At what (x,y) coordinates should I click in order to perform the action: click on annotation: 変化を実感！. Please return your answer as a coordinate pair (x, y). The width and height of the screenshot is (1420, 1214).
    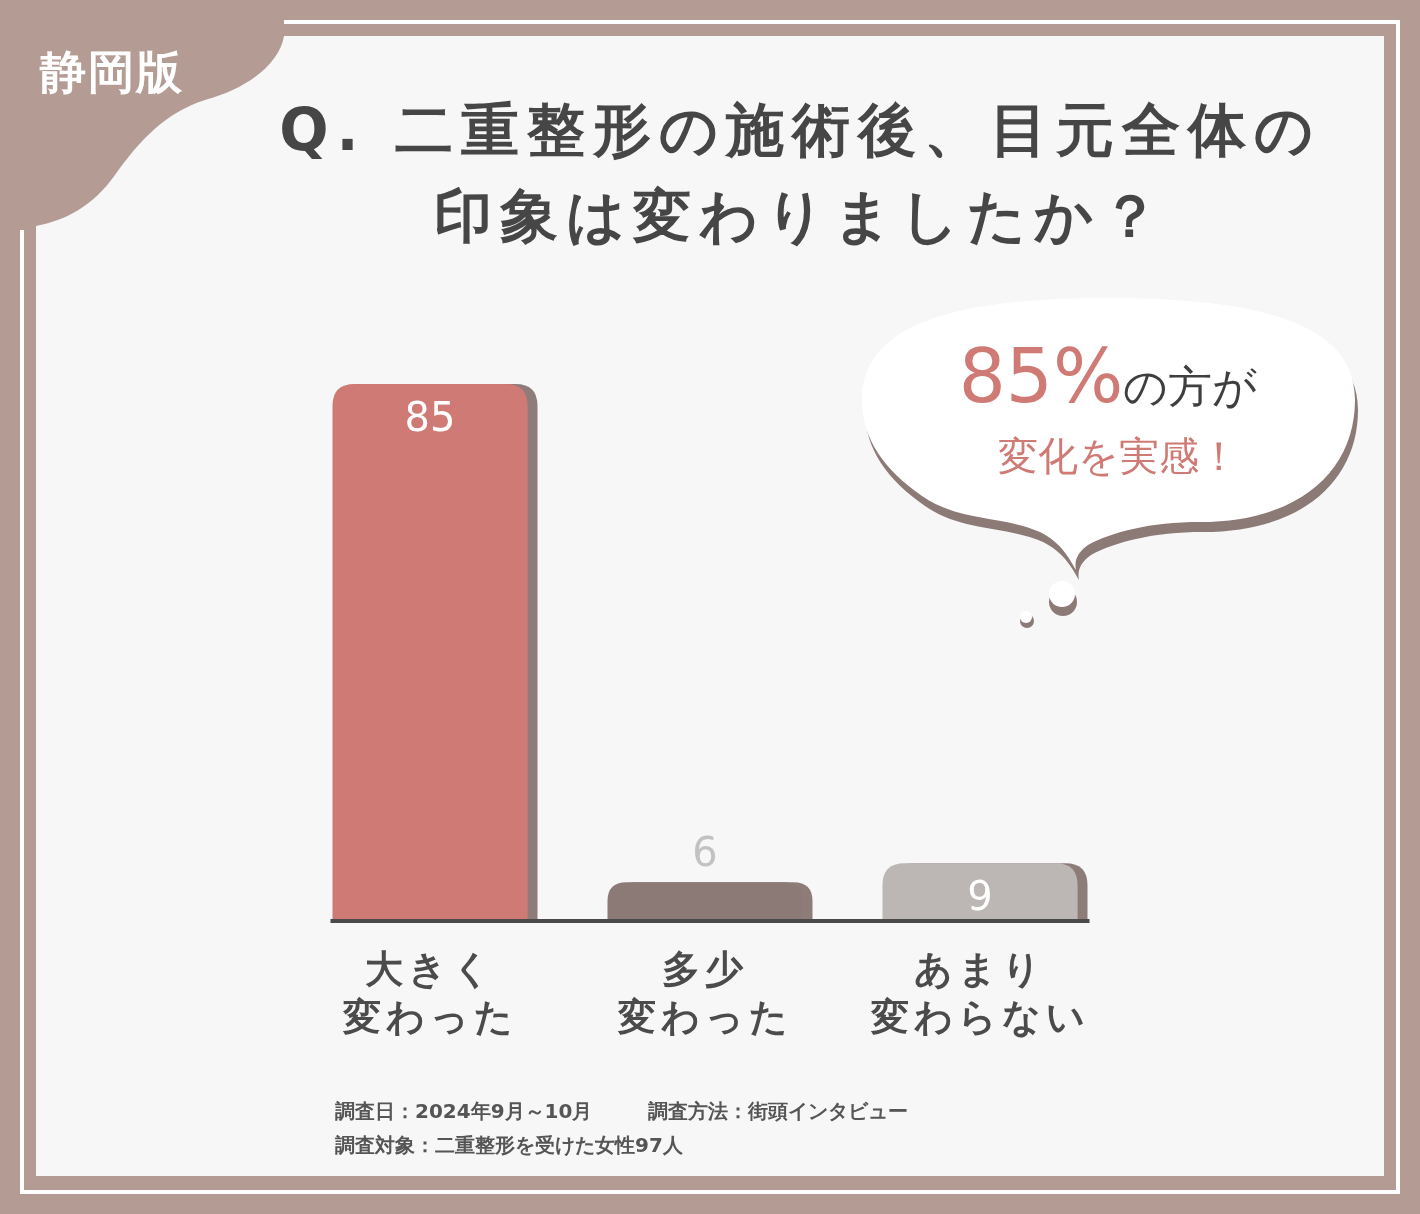
    Looking at the image, I should click on (1118, 456).